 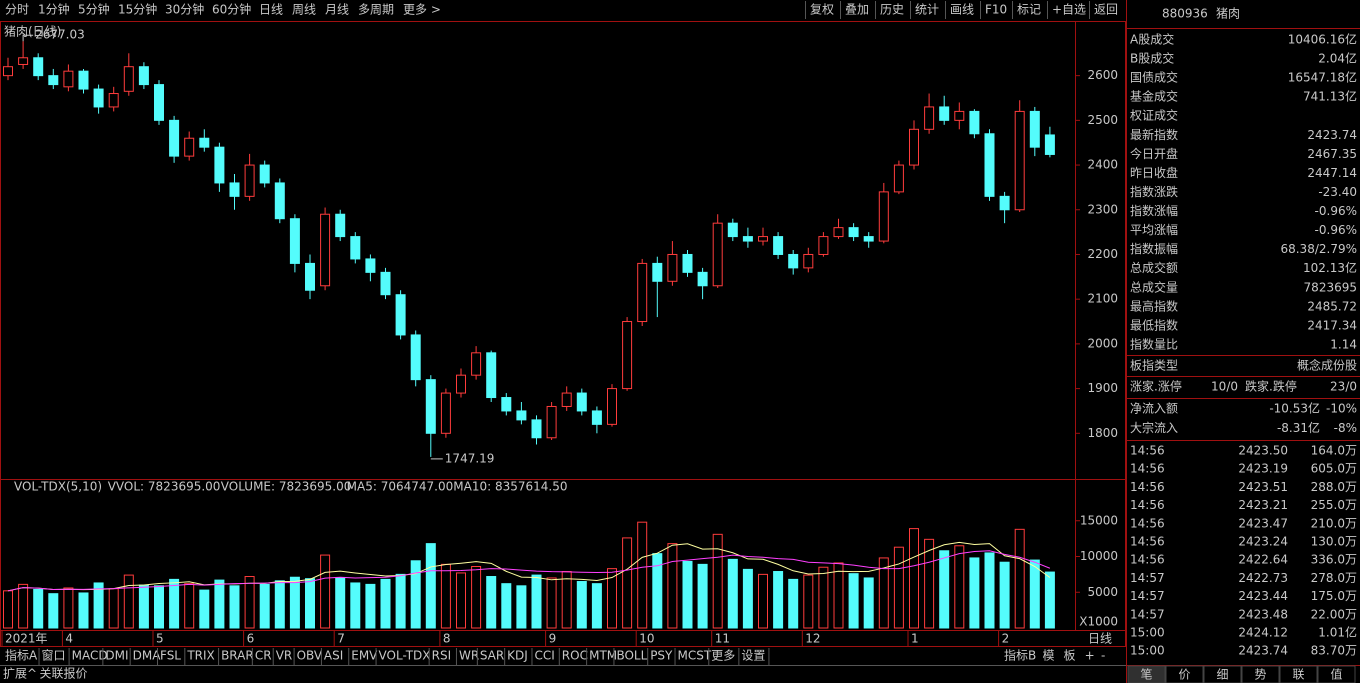 I want to click on period-tab: 多周期, so click(x=376, y=10).